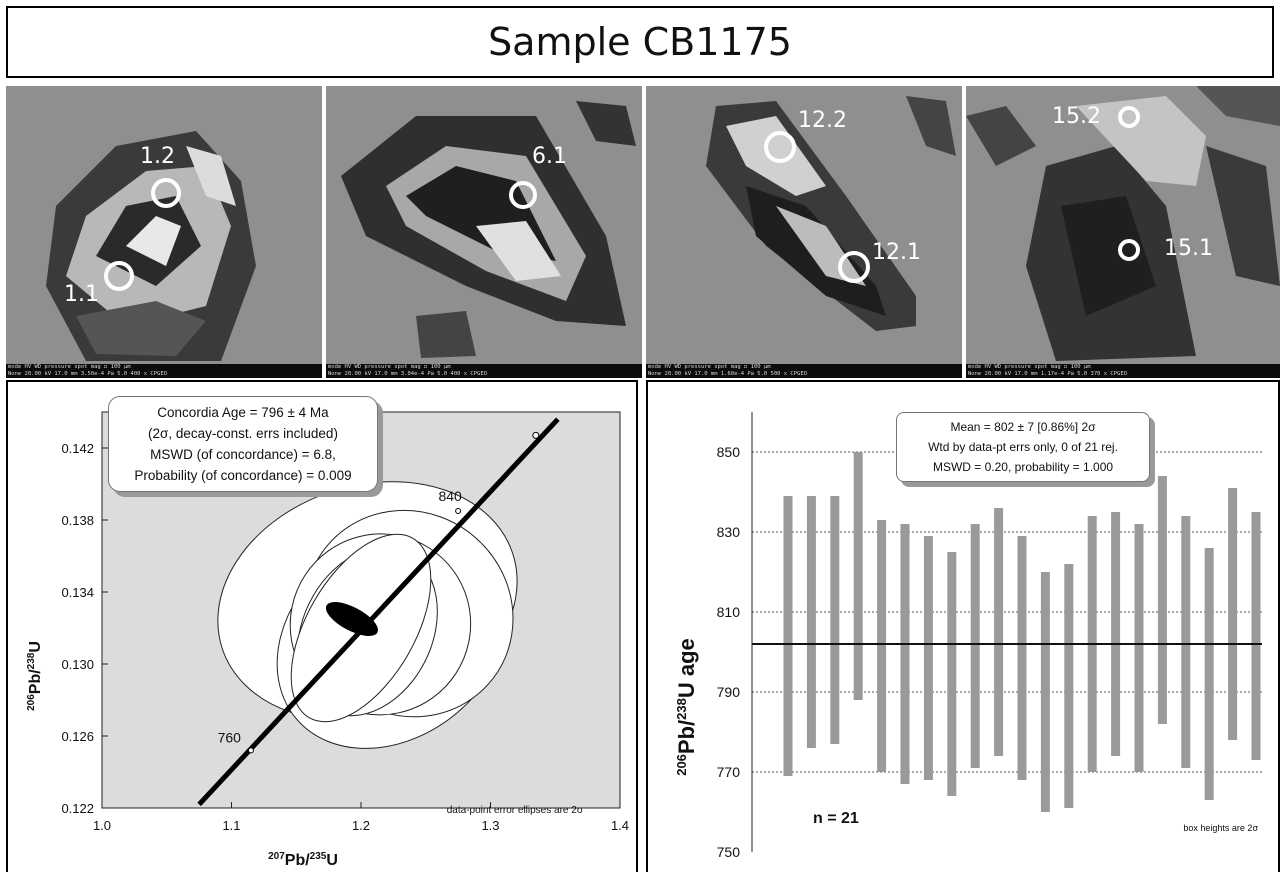  I want to click on y-tick-label: 0.134, so click(77, 592).